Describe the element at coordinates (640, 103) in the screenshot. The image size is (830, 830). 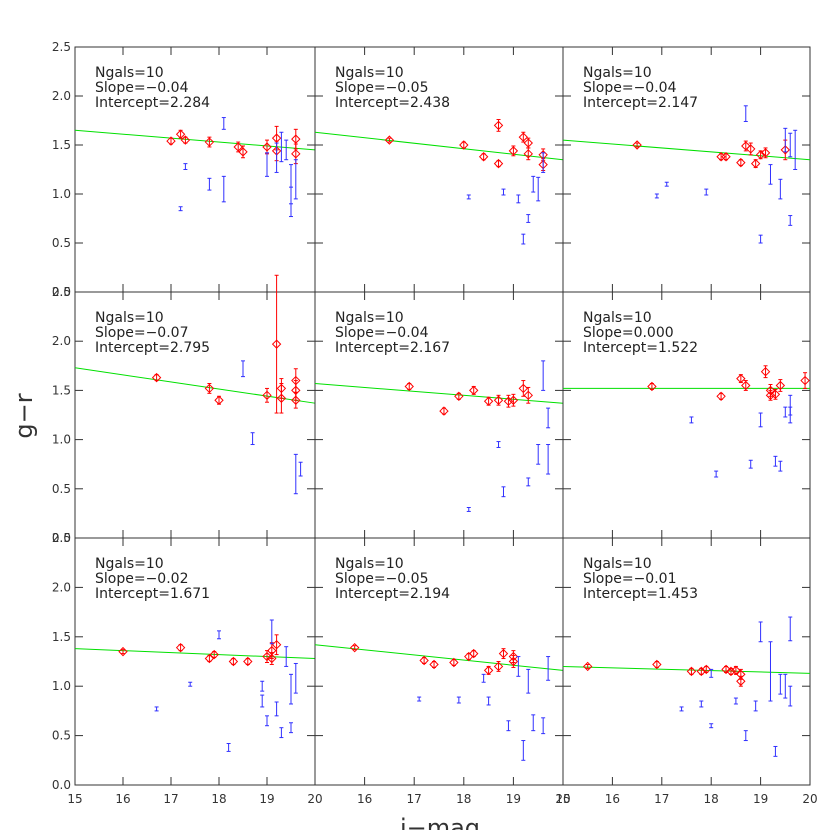
I see `annotation: Intercept=2.147` at that location.